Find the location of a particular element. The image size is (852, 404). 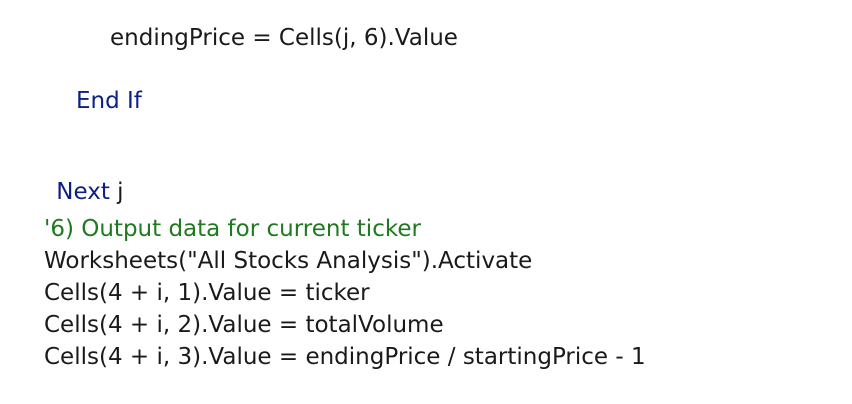

next-keyword: Next is located at coordinates (83, 192).